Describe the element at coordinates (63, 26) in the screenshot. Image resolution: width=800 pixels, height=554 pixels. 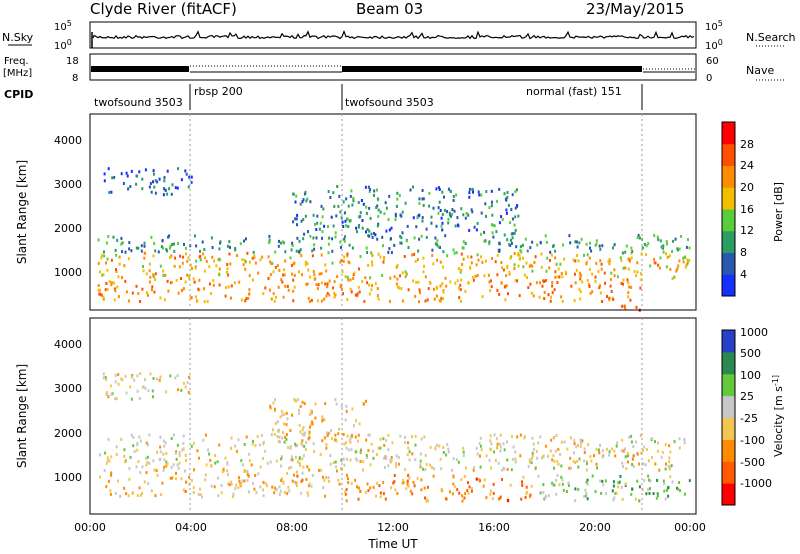
I see `nsky-tick-top: 105` at that location.